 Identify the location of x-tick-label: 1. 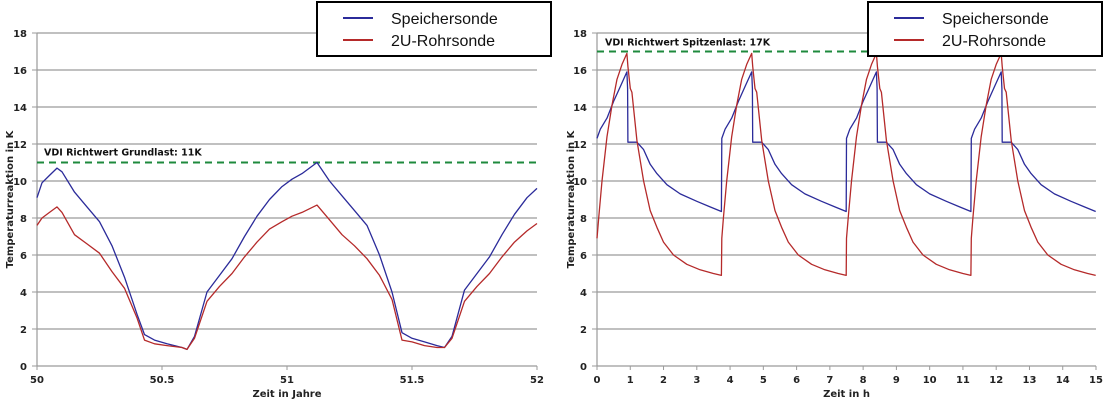
(630, 380).